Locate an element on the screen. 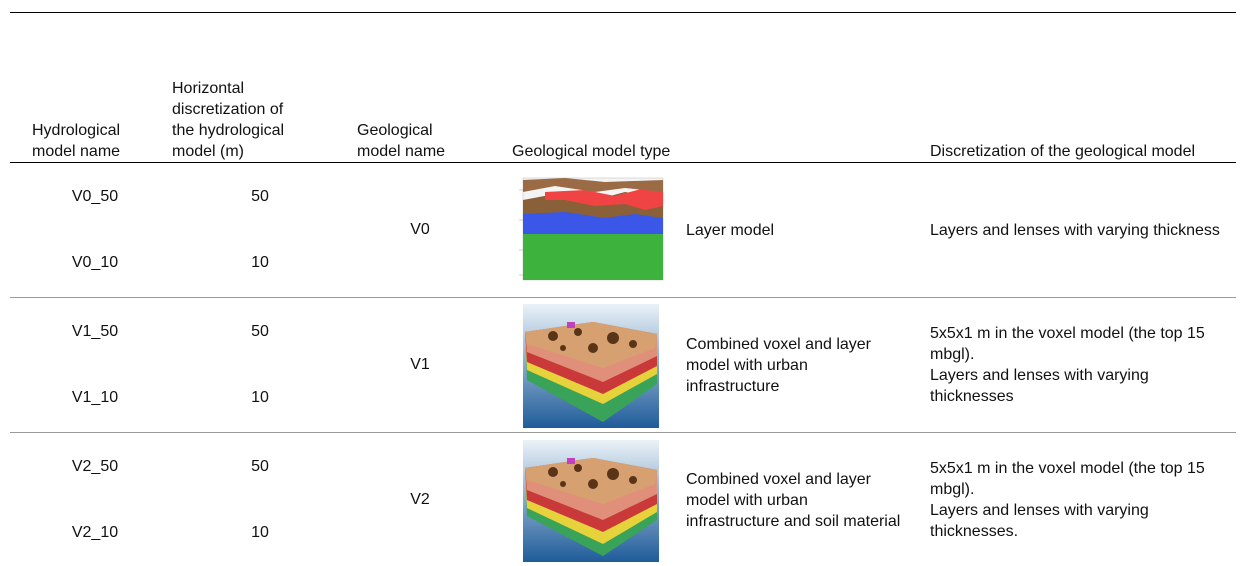 Image resolution: width=1246 pixels, height=566 pixels. hydro-name: V1_50 is located at coordinates (95, 331).